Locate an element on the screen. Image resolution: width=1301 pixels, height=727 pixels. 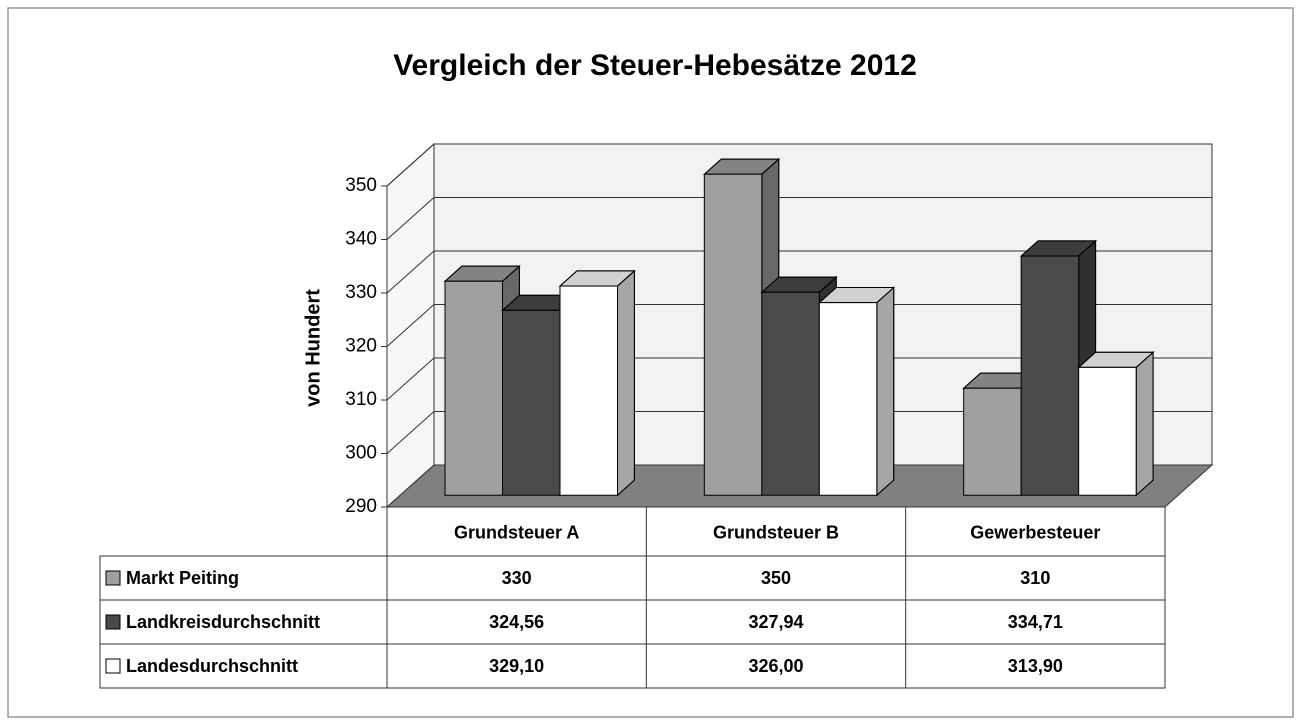
value-label: 330 is located at coordinates (517, 578).